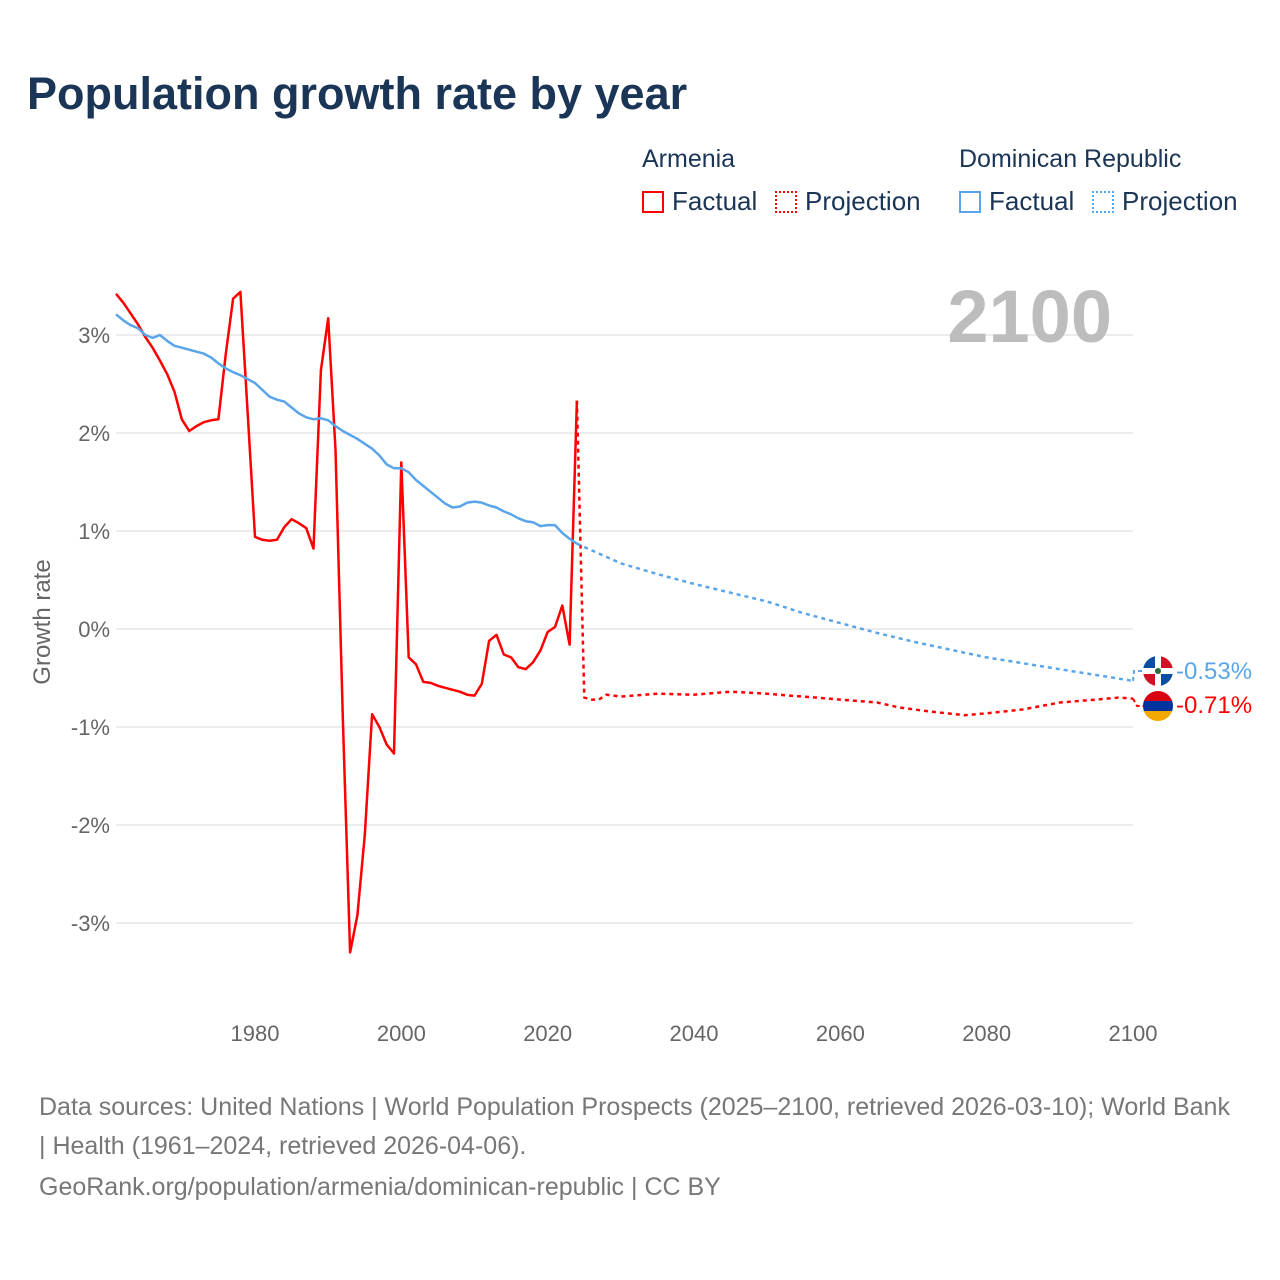  I want to click on x-tick-label: 2040, so click(694, 1033).